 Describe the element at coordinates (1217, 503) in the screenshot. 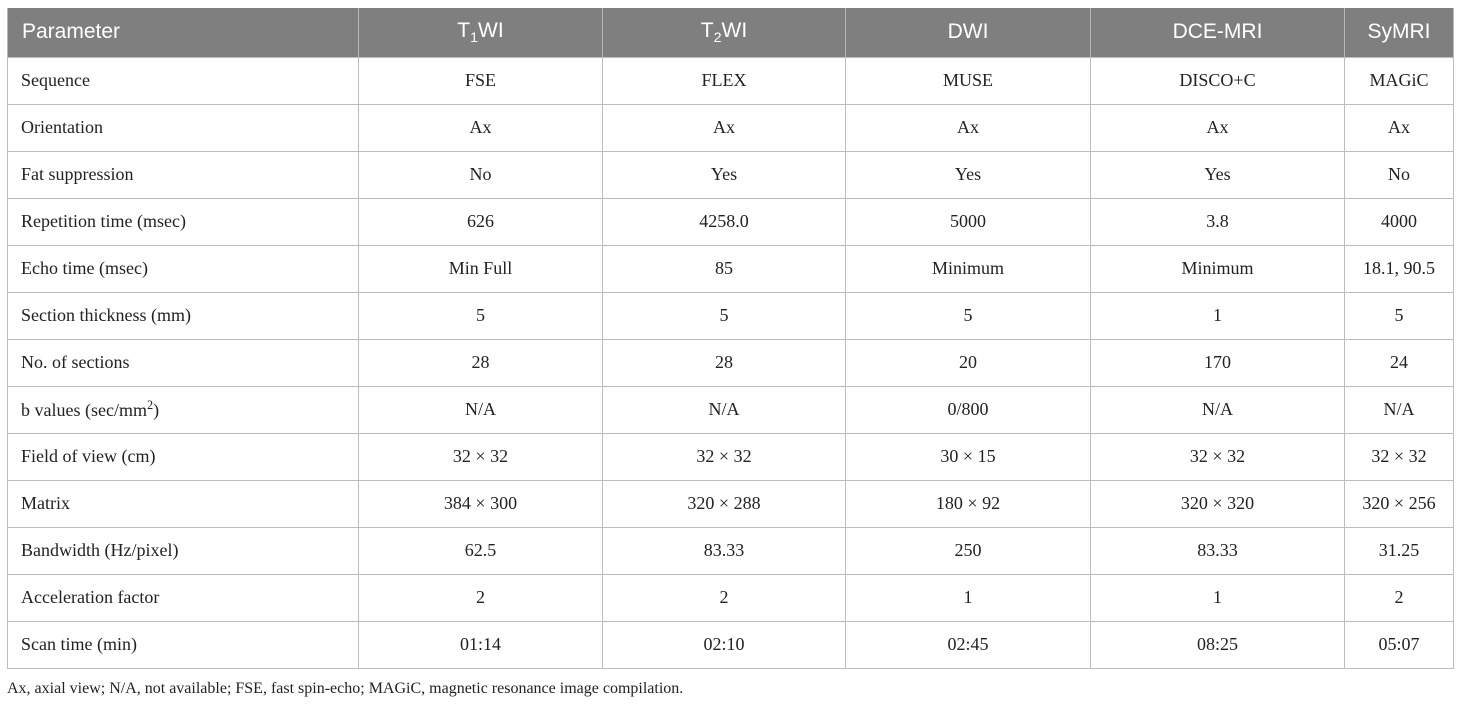

I see `table-cell: 320 × 320` at that location.